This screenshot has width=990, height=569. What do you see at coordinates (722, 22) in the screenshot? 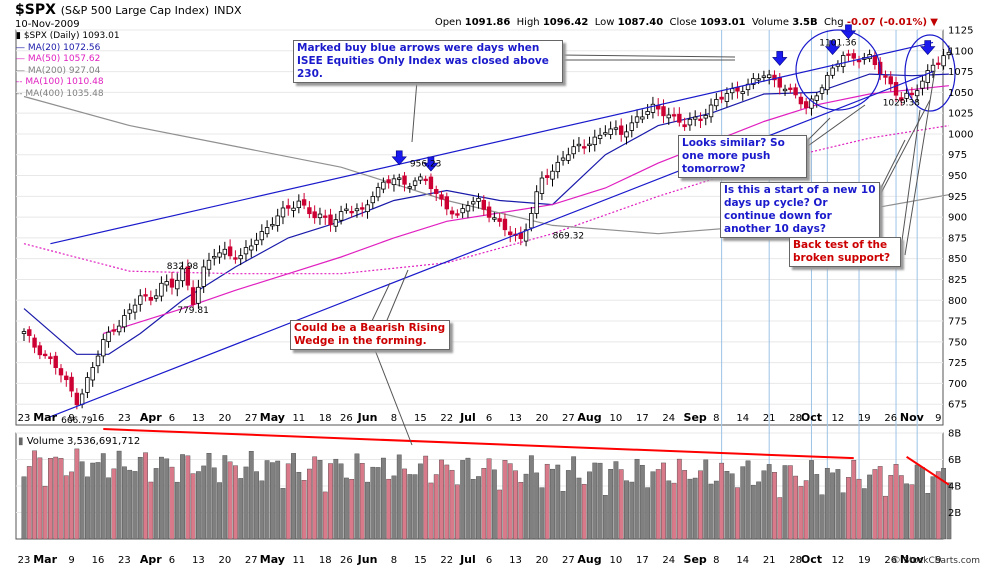
I see `close-value: 1093.01` at bounding box center [722, 22].